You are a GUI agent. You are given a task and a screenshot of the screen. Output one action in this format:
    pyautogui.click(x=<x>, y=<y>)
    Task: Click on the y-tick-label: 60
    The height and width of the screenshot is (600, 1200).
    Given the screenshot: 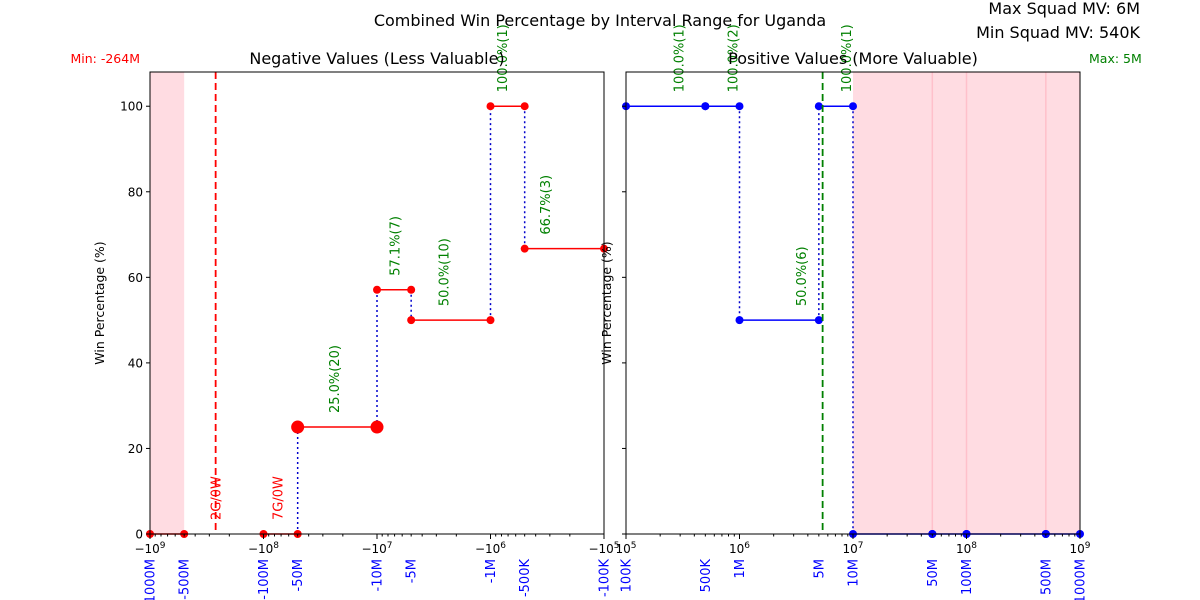 What is the action you would take?
    pyautogui.click(x=135, y=278)
    